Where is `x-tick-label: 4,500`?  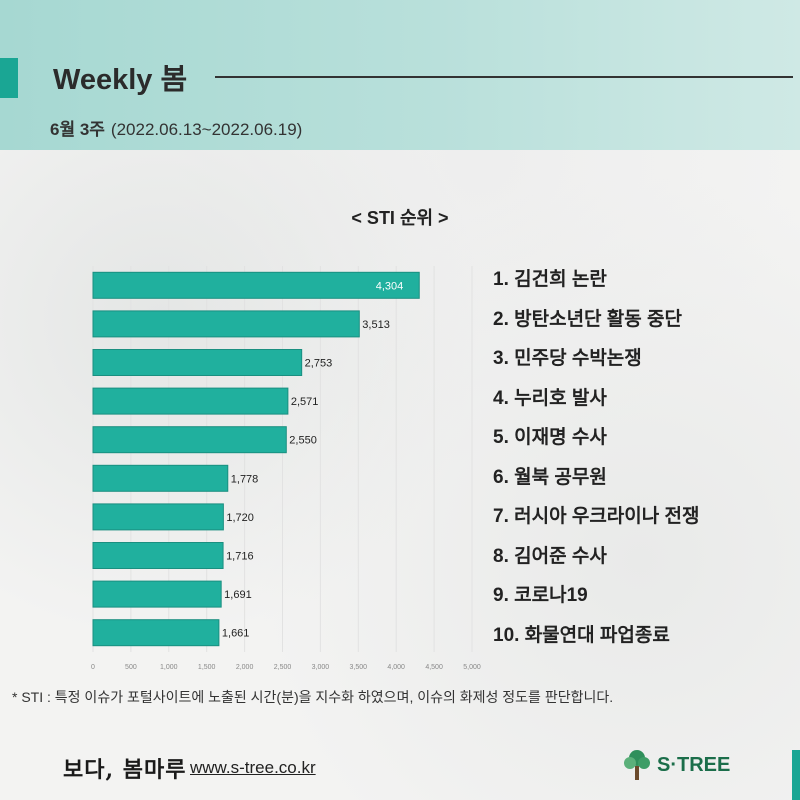 x-tick-label: 4,500 is located at coordinates (434, 667).